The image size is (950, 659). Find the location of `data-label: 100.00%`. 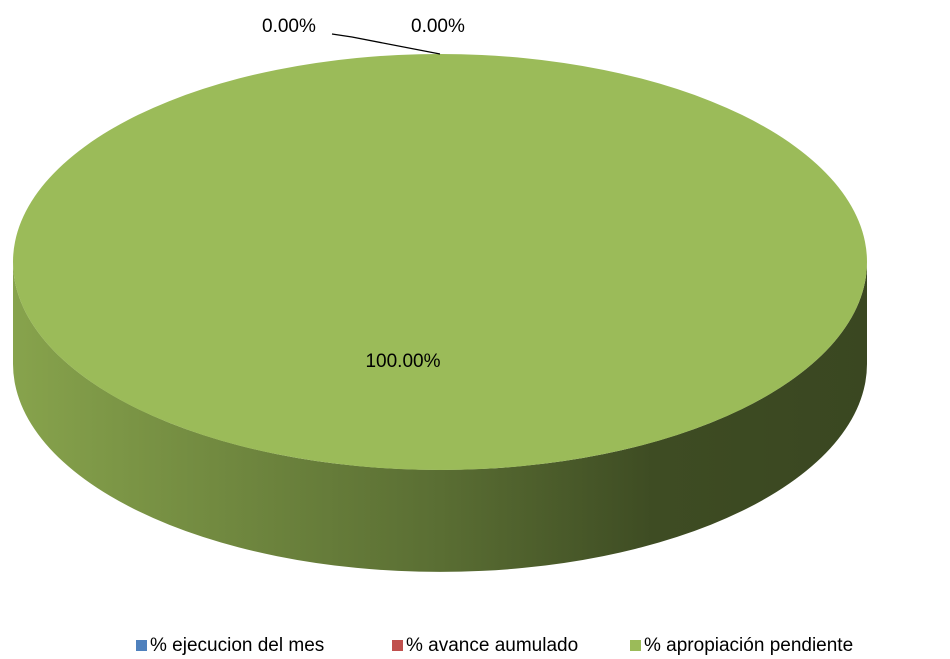

data-label: 100.00% is located at coordinates (402, 361).